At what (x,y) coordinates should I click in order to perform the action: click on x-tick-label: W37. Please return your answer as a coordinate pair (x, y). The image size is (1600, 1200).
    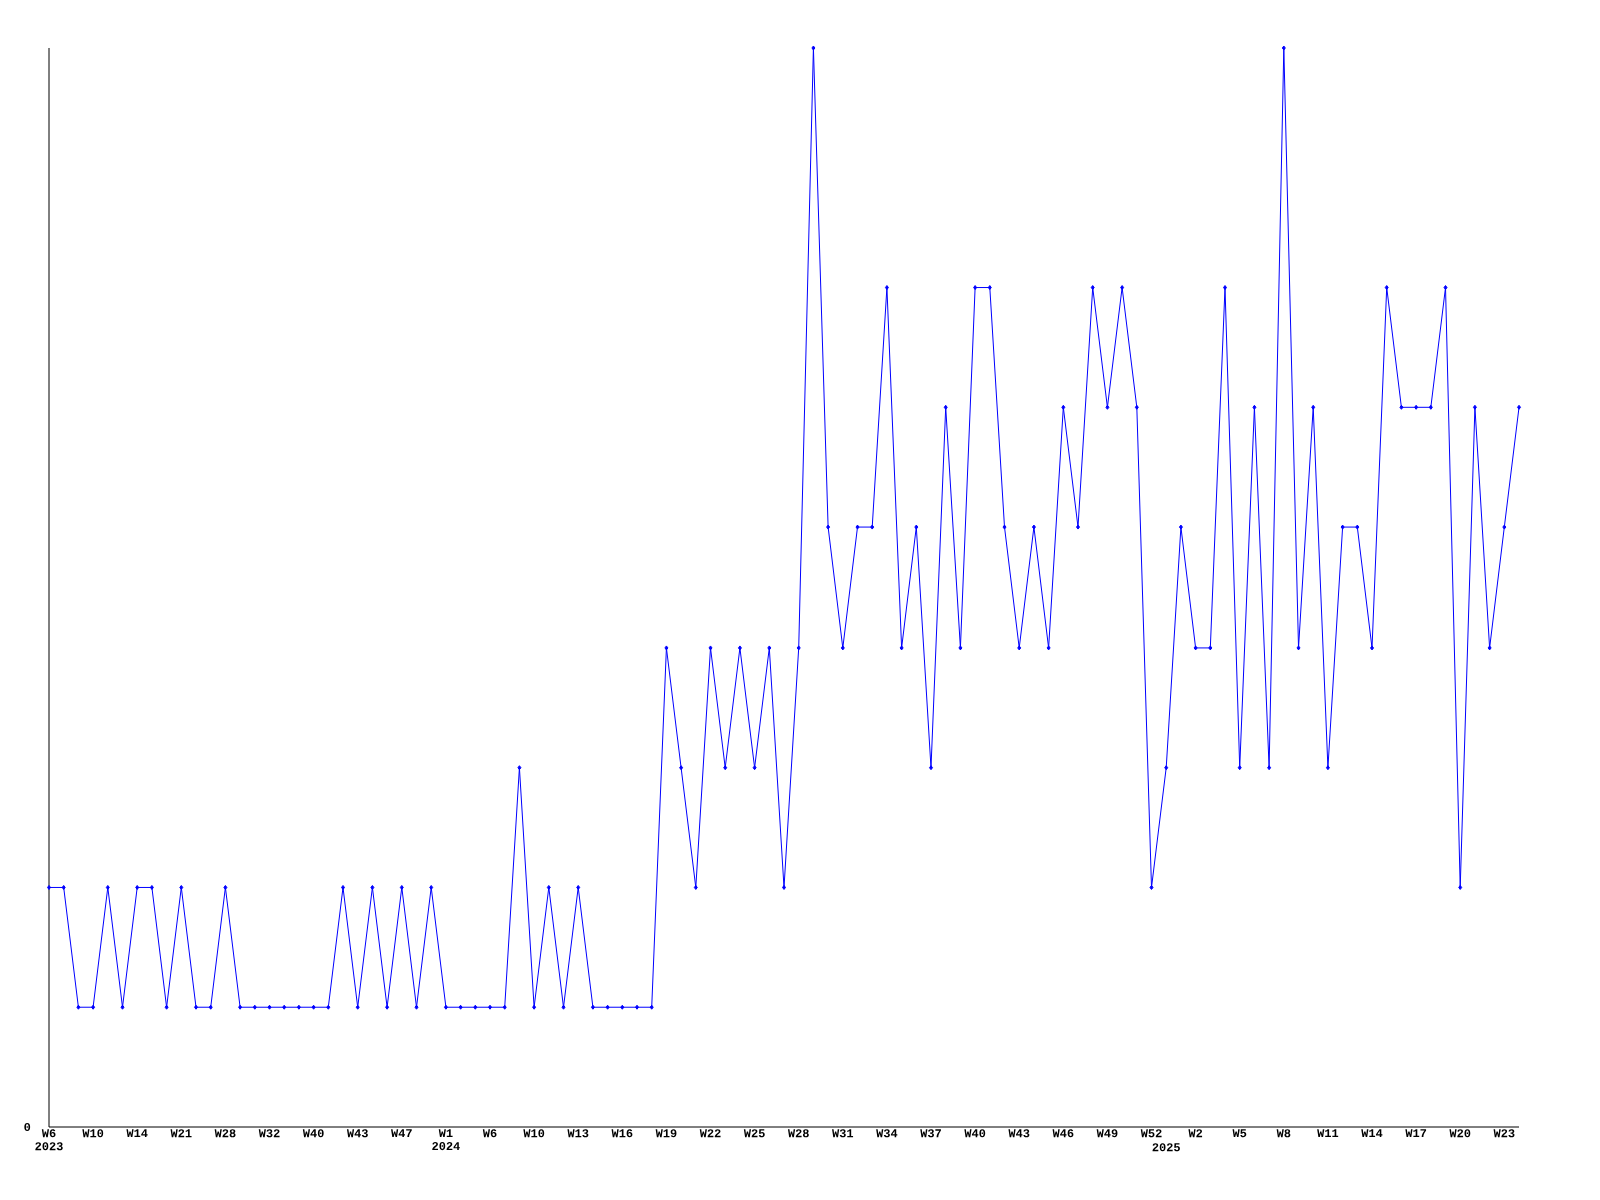
    Looking at the image, I should click on (930, 1133).